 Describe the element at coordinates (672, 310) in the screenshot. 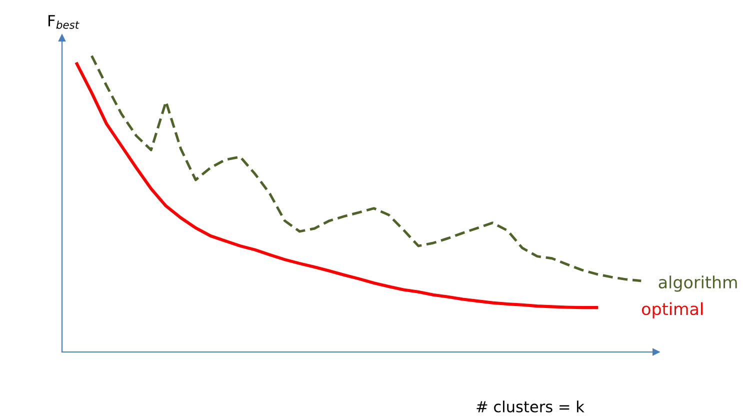

I see `text: optimal` at that location.